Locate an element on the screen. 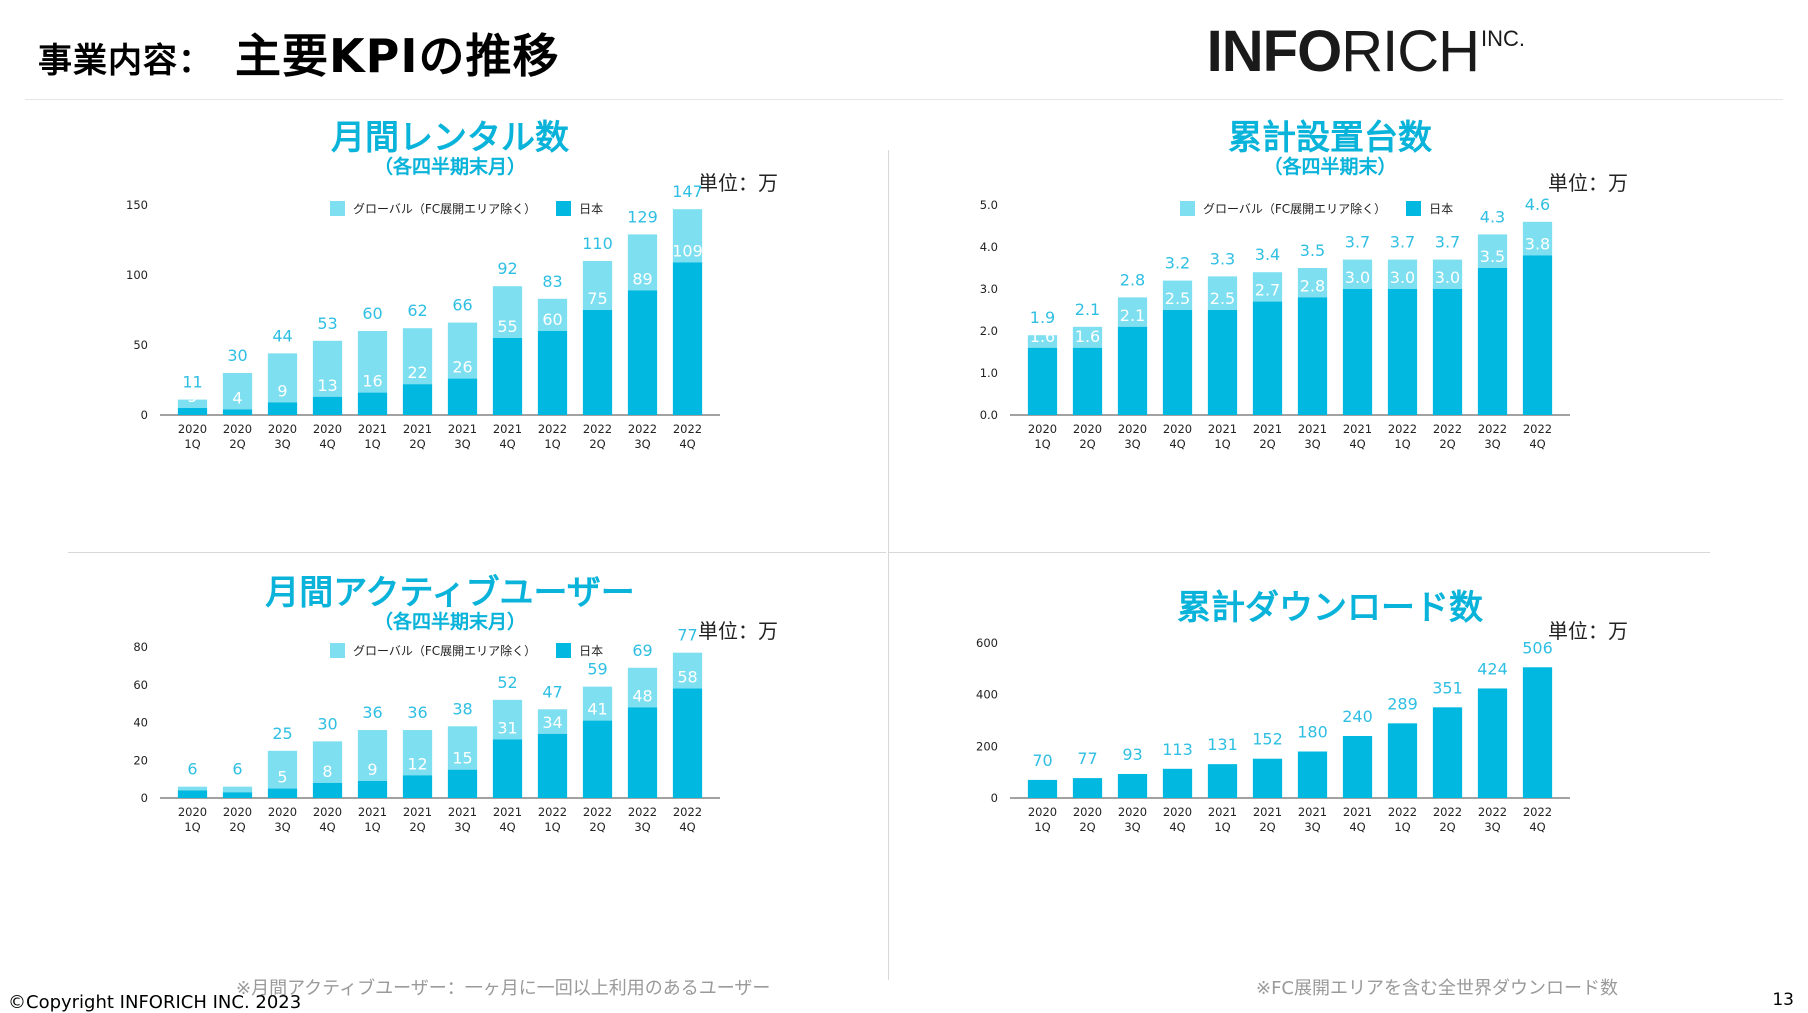 The image size is (1808, 1013). data-label-japan: 58 is located at coordinates (687, 677).